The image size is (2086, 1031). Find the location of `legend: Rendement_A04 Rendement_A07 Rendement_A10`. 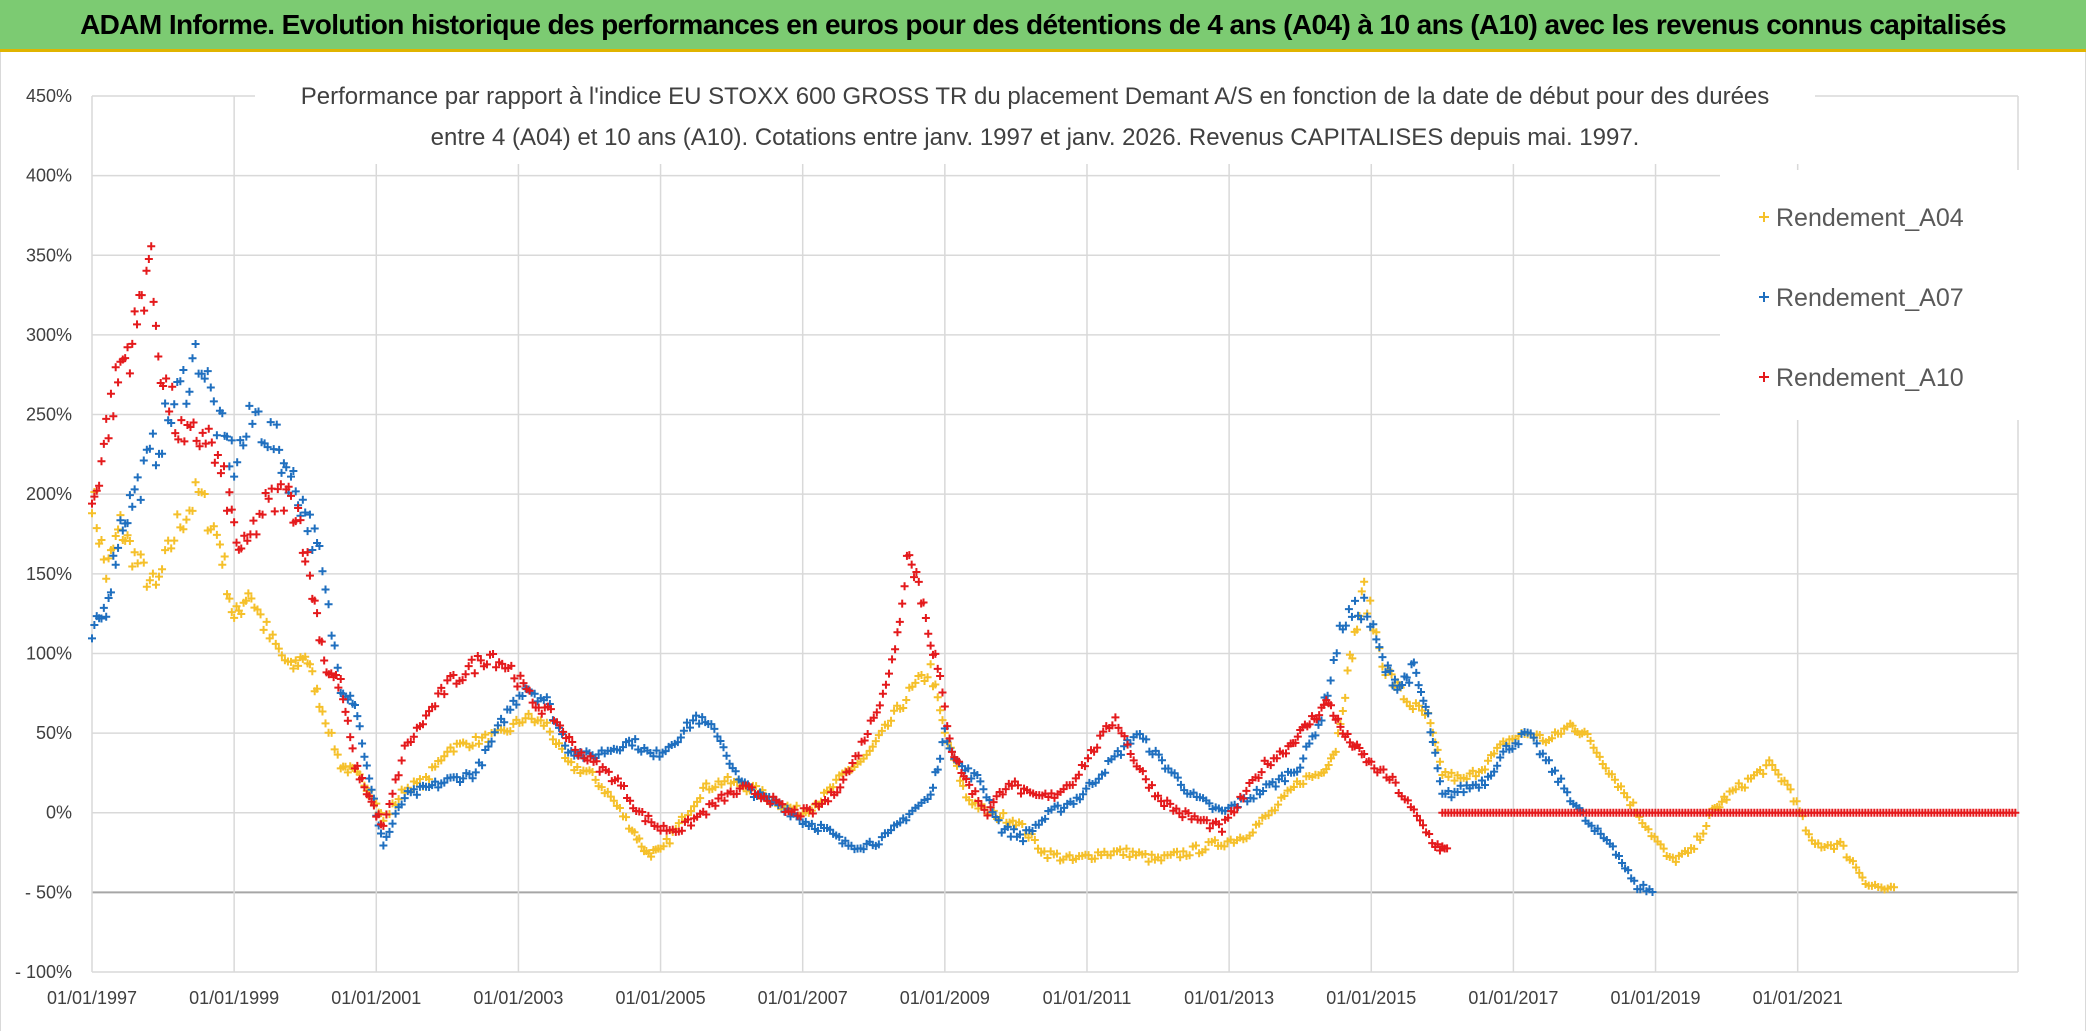

legend: Rendement_A04 Rendement_A07 Rendement_A10 is located at coordinates (1870, 295).